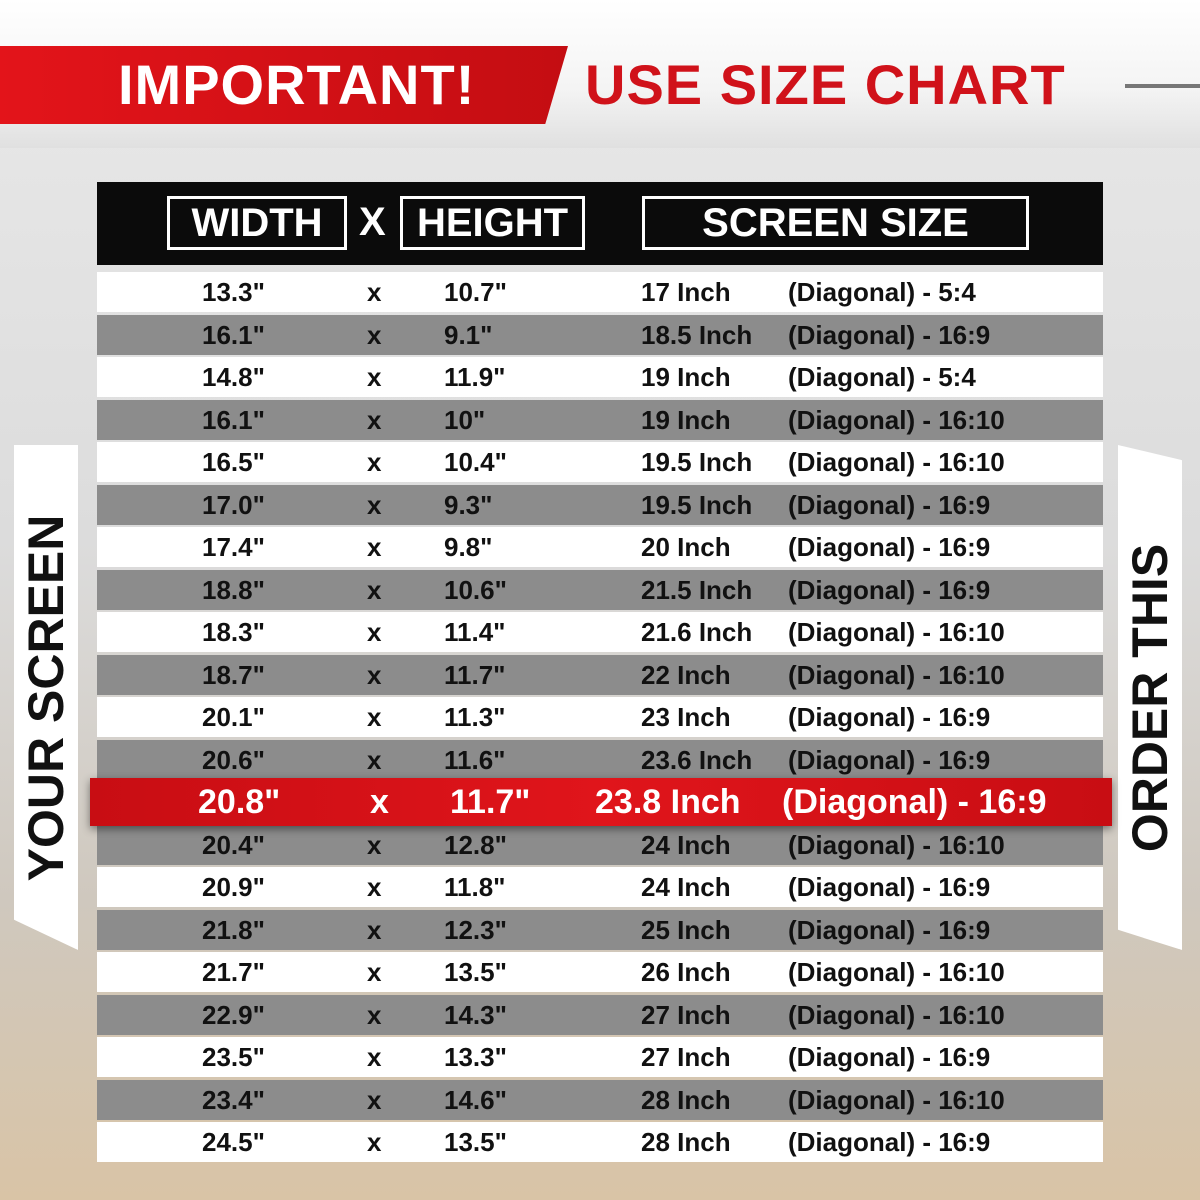  Describe the element at coordinates (233, 887) in the screenshot. I see `width-cell: 20.9"` at that location.